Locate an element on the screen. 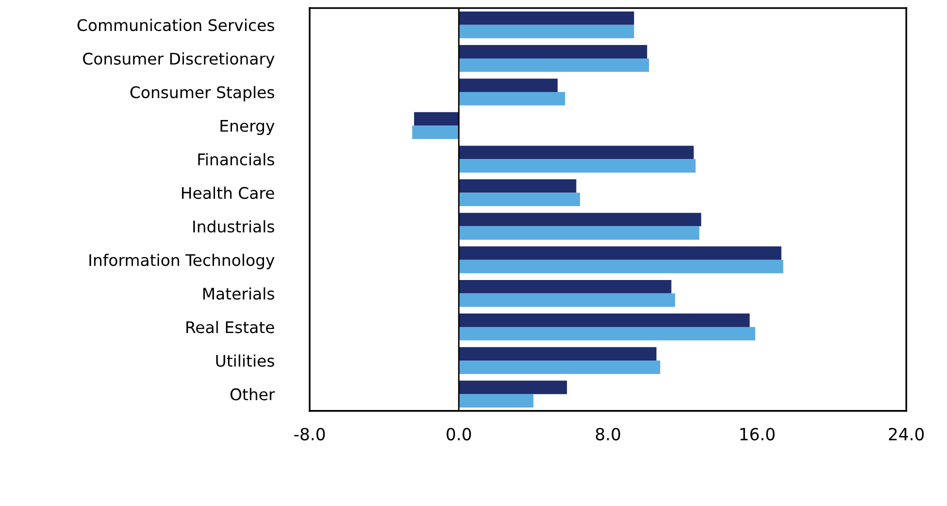 The height and width of the screenshot is (506, 947). y-tick-label: Communication Services is located at coordinates (176, 25).